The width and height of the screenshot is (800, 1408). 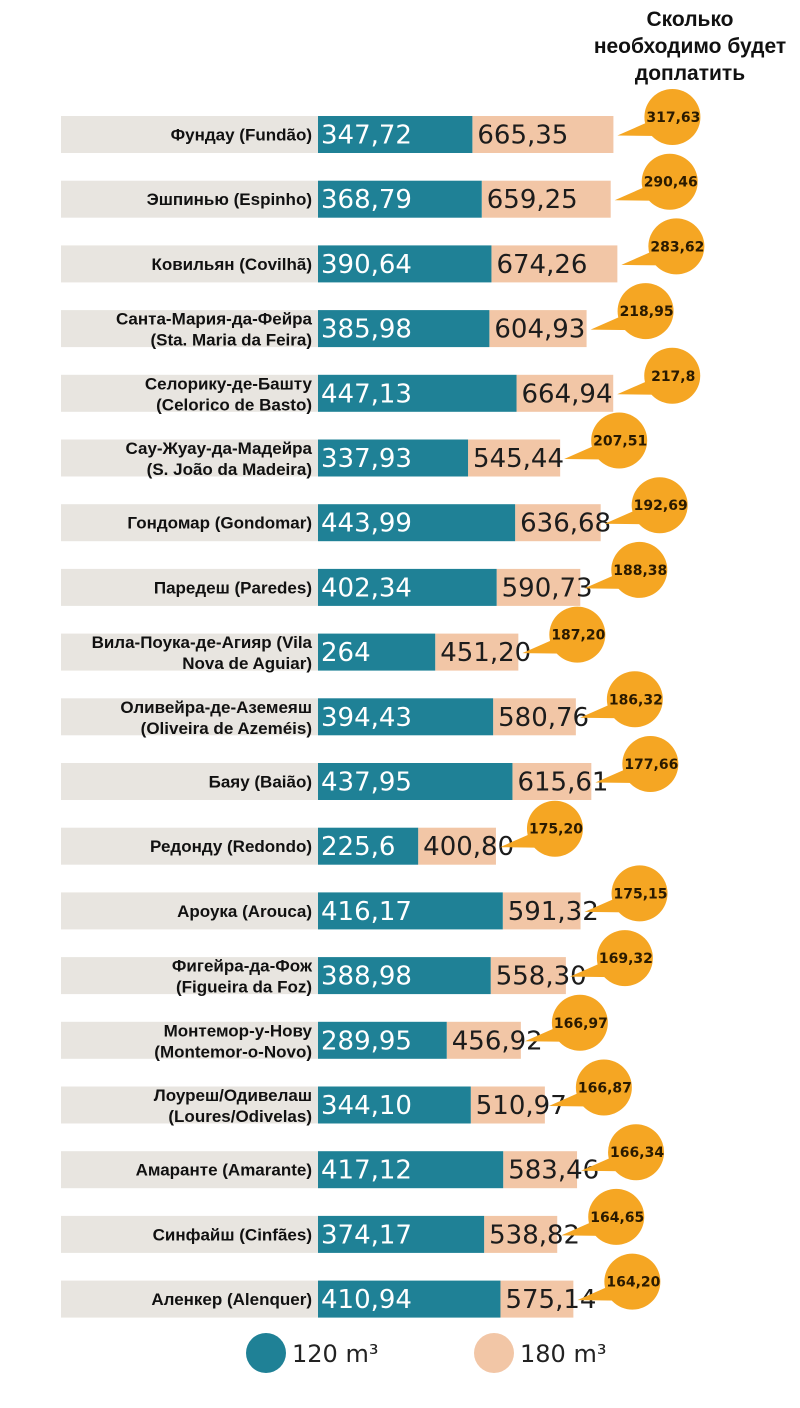 I want to click on value-label-180: 545,44, so click(x=518, y=459).